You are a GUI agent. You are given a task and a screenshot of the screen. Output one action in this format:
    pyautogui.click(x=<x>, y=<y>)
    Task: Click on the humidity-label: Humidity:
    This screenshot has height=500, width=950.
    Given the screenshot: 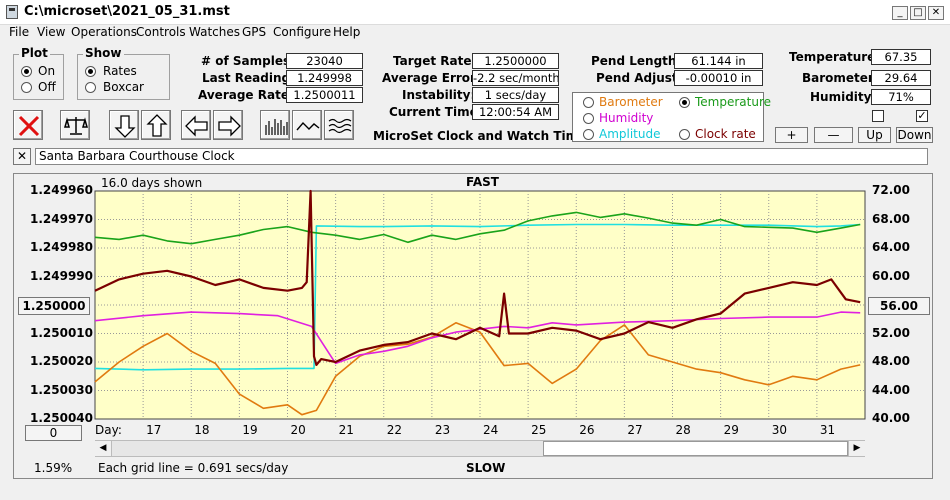 What is the action you would take?
    pyautogui.click(x=843, y=97)
    